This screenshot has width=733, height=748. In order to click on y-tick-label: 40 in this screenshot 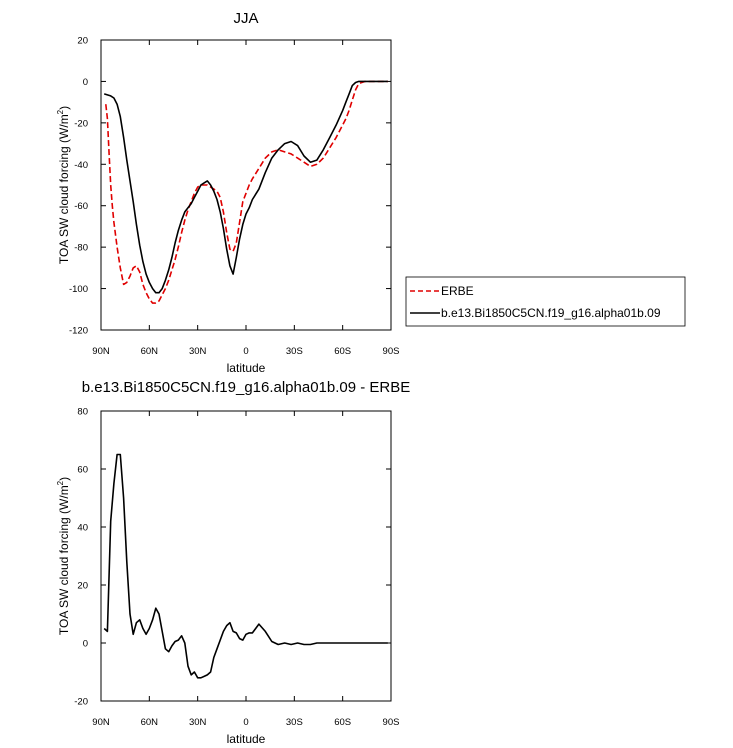, I will do `click(82, 528)`.